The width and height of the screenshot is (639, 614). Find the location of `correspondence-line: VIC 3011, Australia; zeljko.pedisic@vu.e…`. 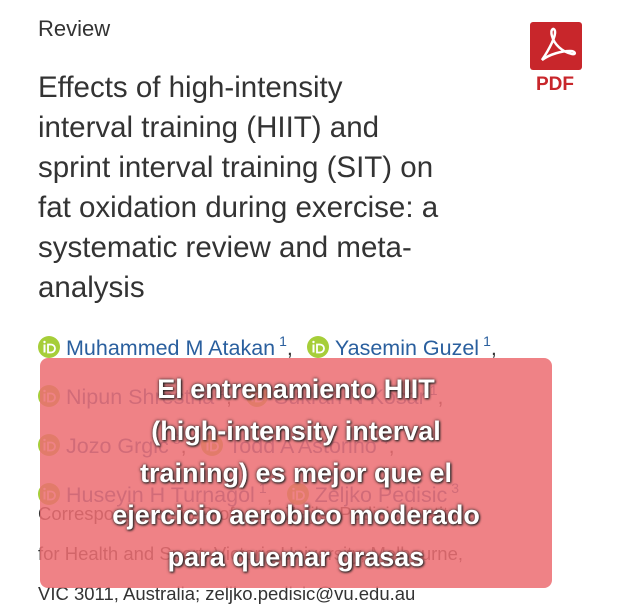

correspondence-line: VIC 3011, Australia; zeljko.pedisic@vu.e… is located at coordinates (227, 593).